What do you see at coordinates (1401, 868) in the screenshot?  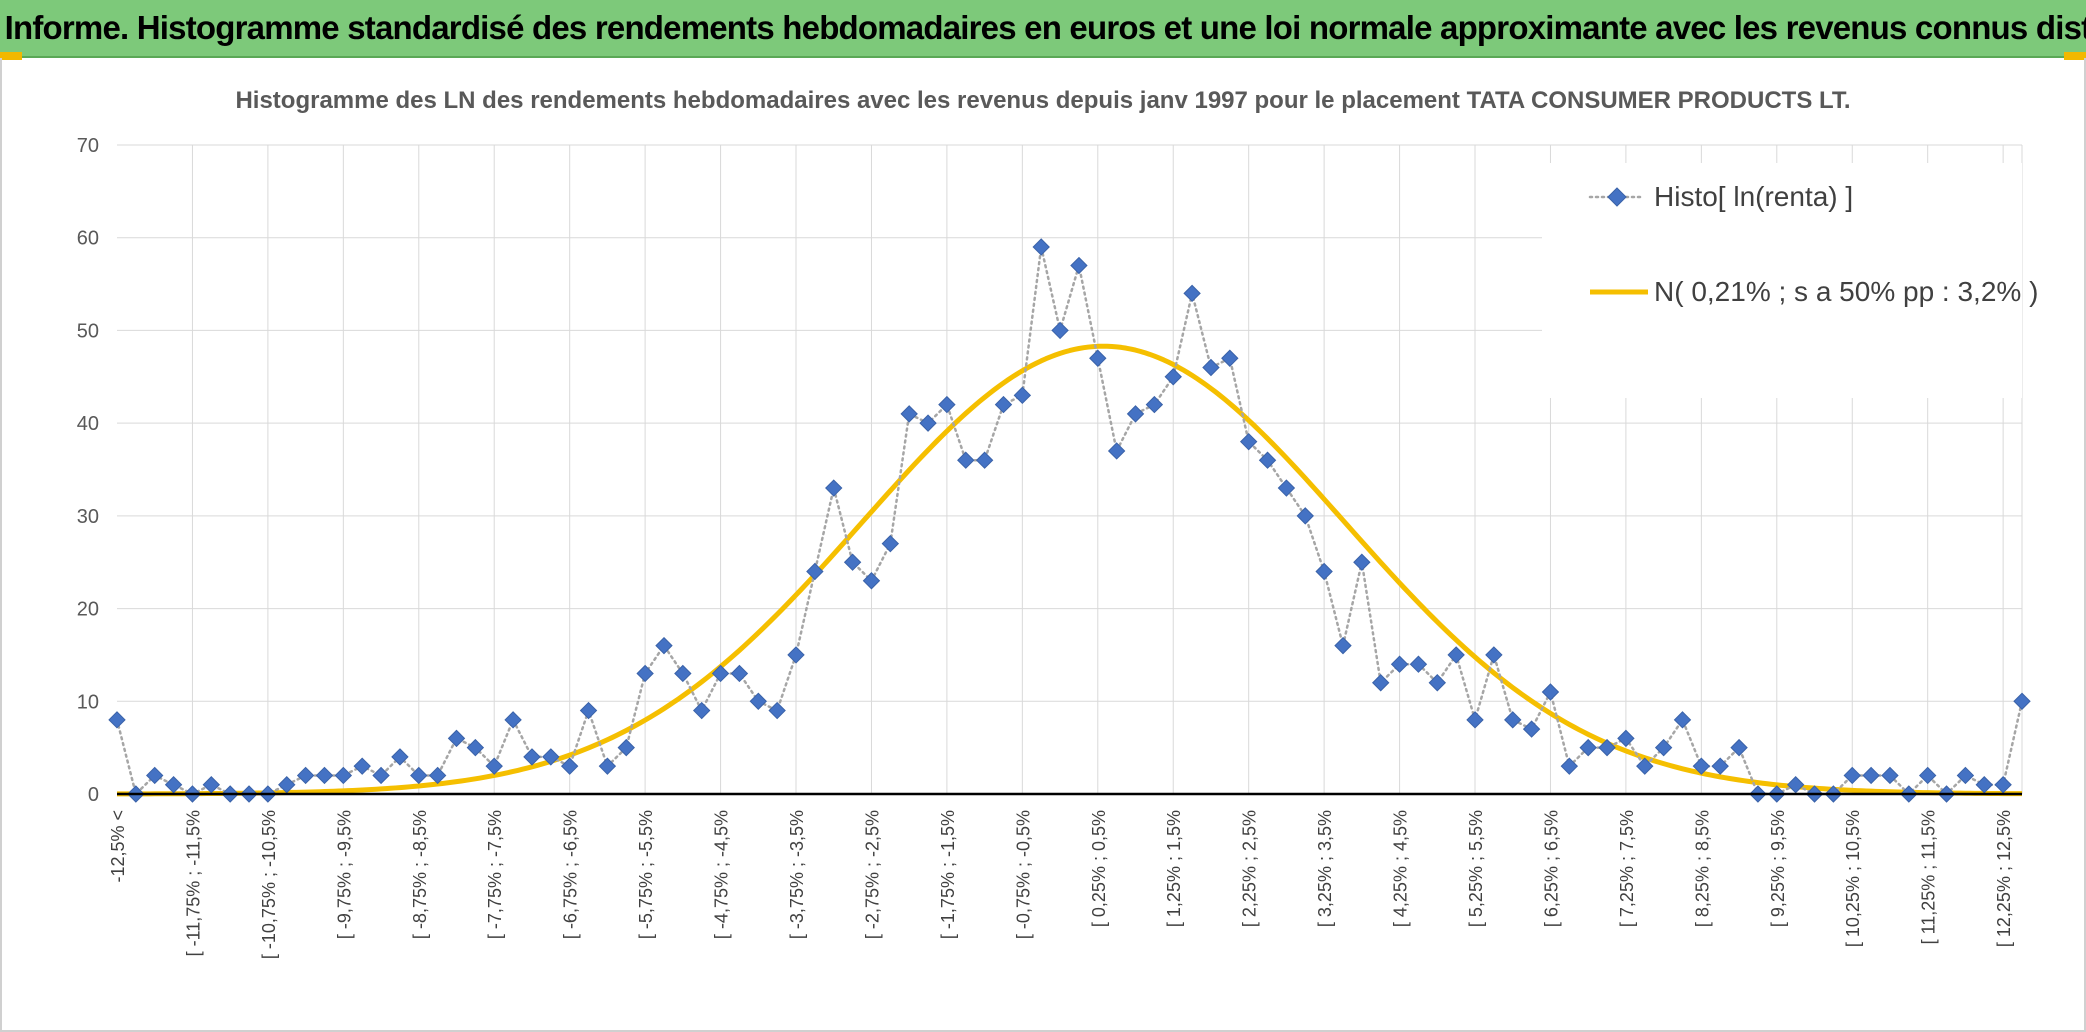 I see `x-tick-label: [ 4,25% ; 4,5%` at bounding box center [1401, 868].